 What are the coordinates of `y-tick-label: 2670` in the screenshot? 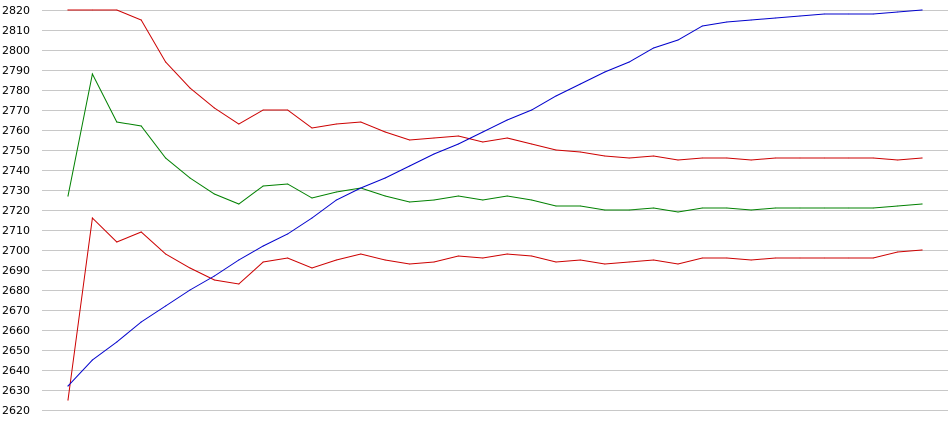 It's located at (16, 310).